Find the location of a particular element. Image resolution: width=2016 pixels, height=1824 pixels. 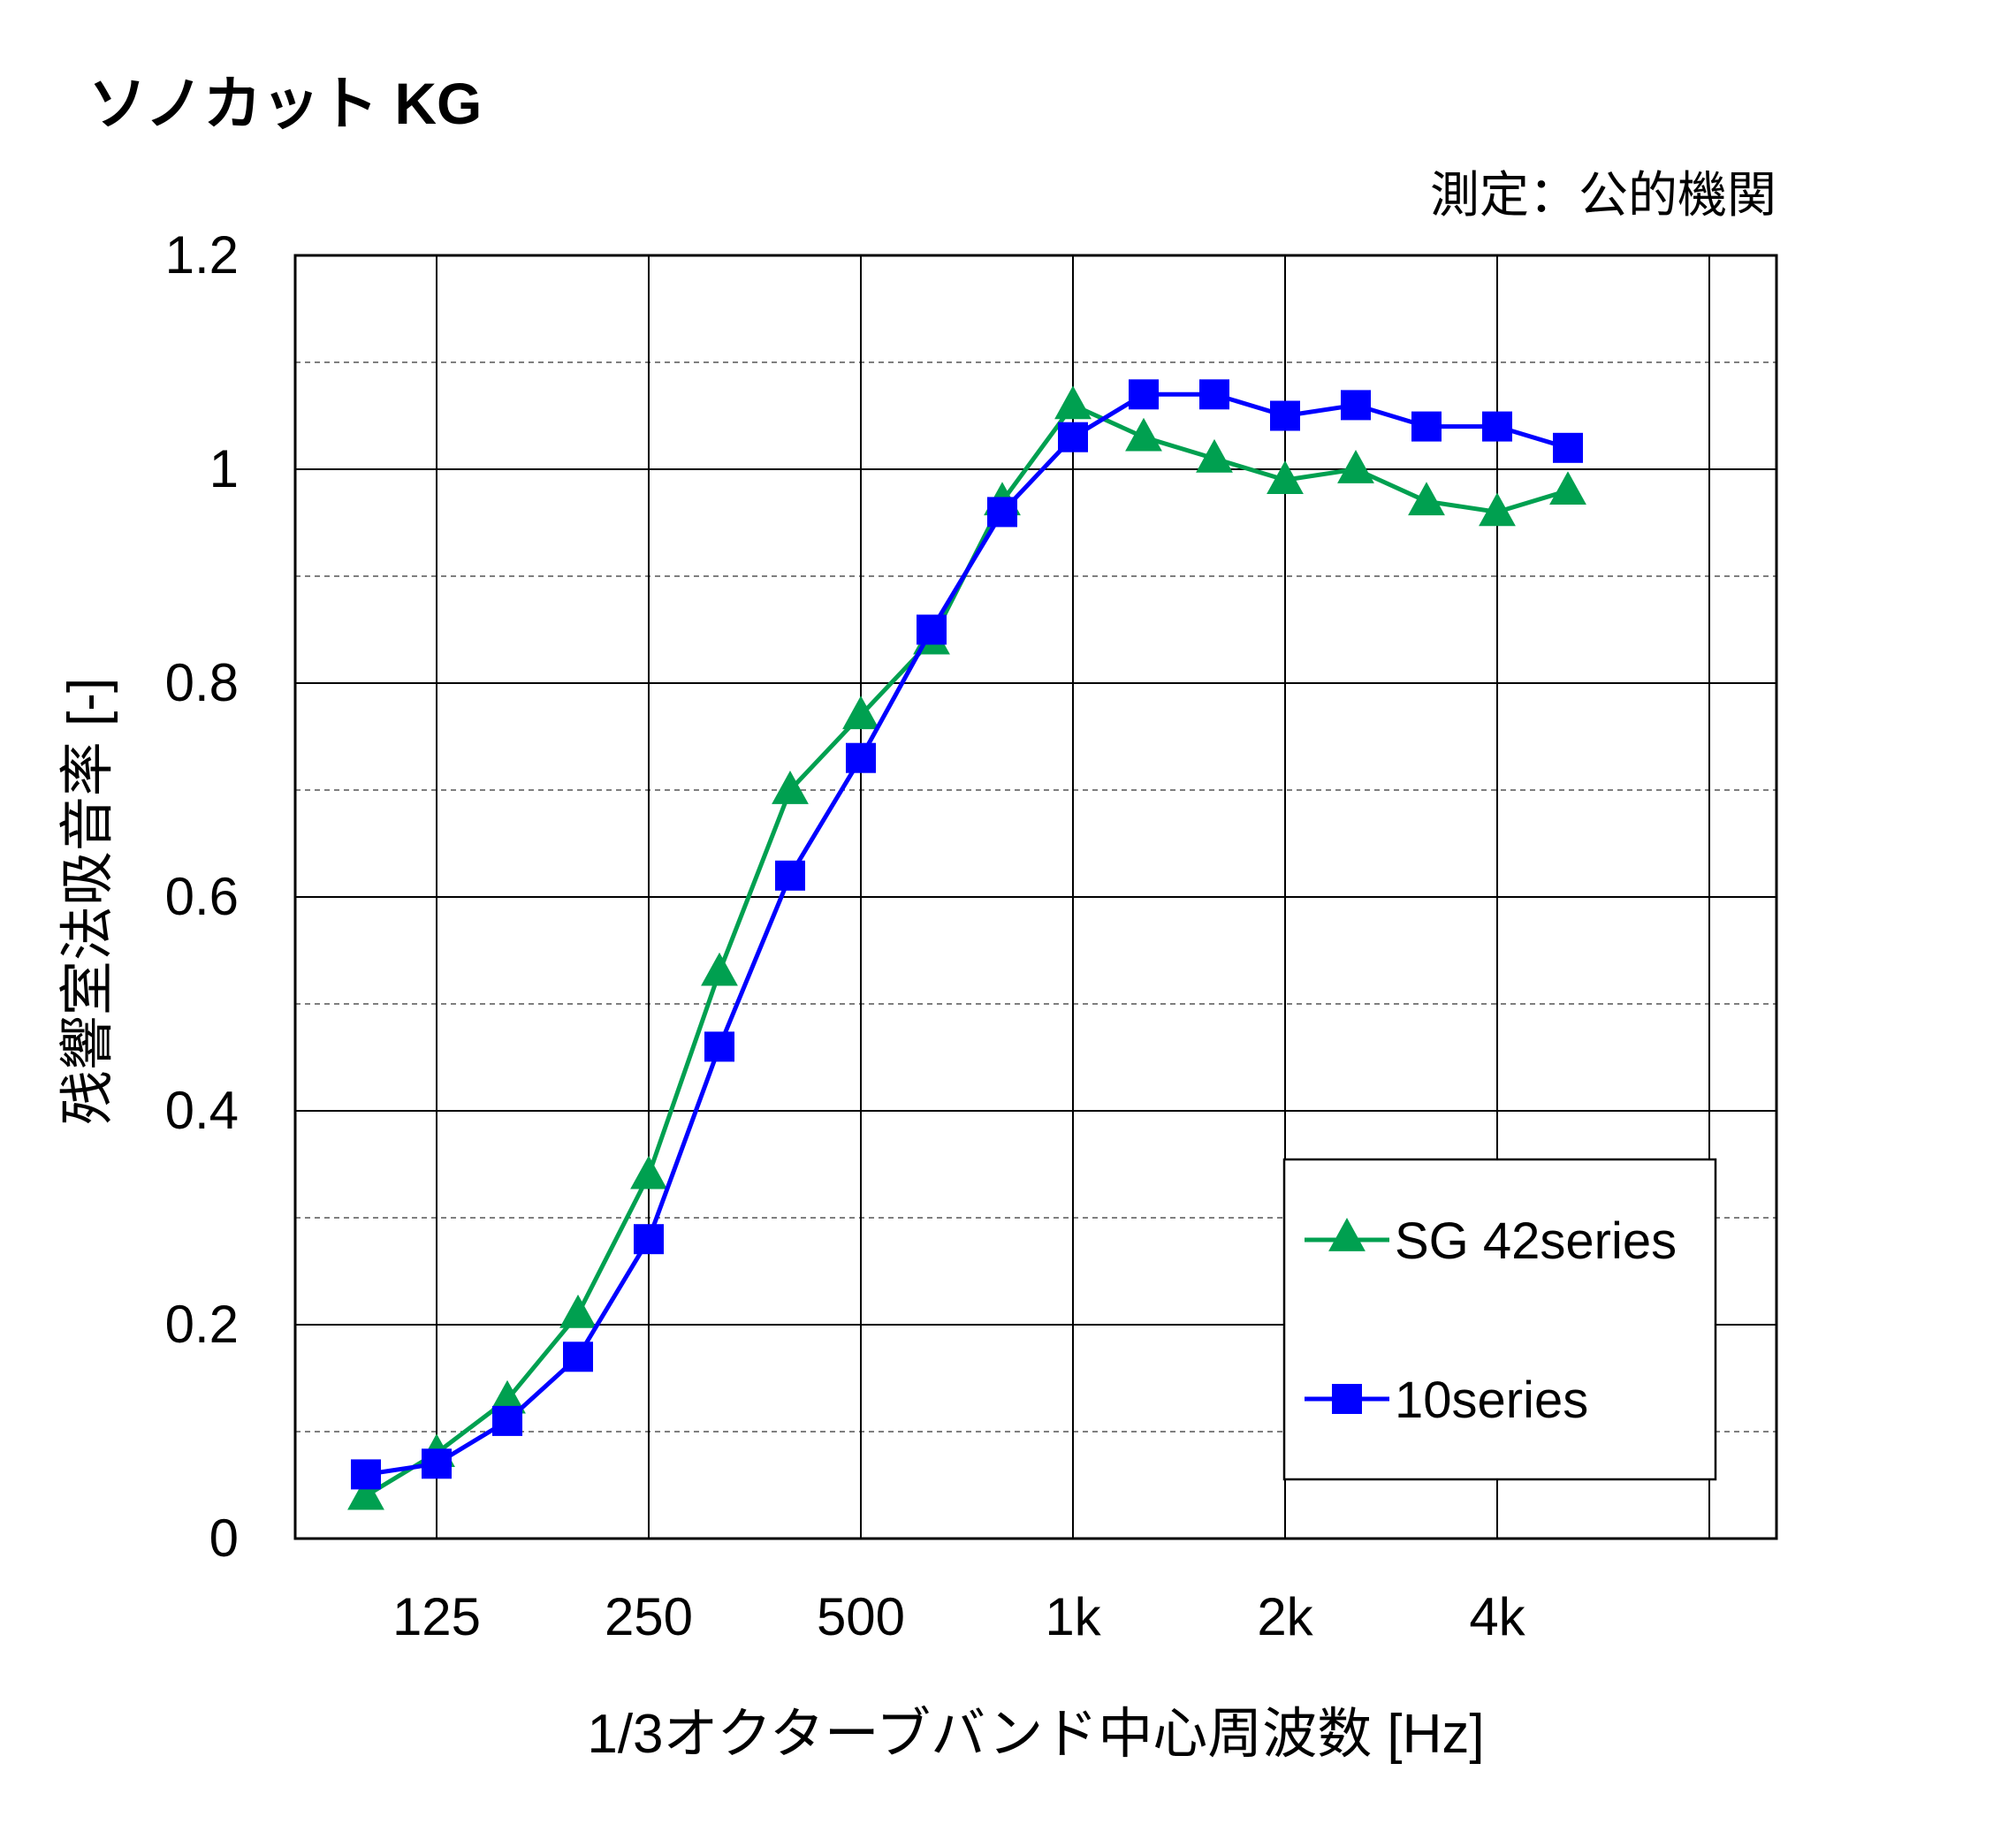

x-tick-label: 2k is located at coordinates (1285, 1616).